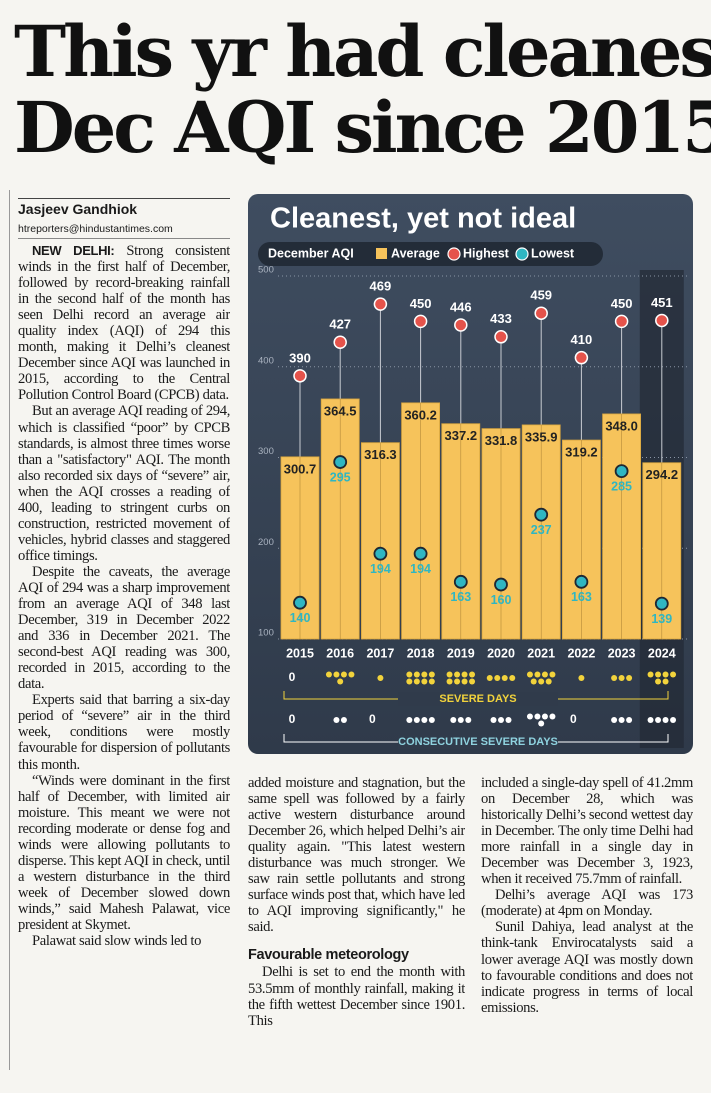 The image size is (711, 1093). I want to click on highest-label: 410, so click(582, 339).